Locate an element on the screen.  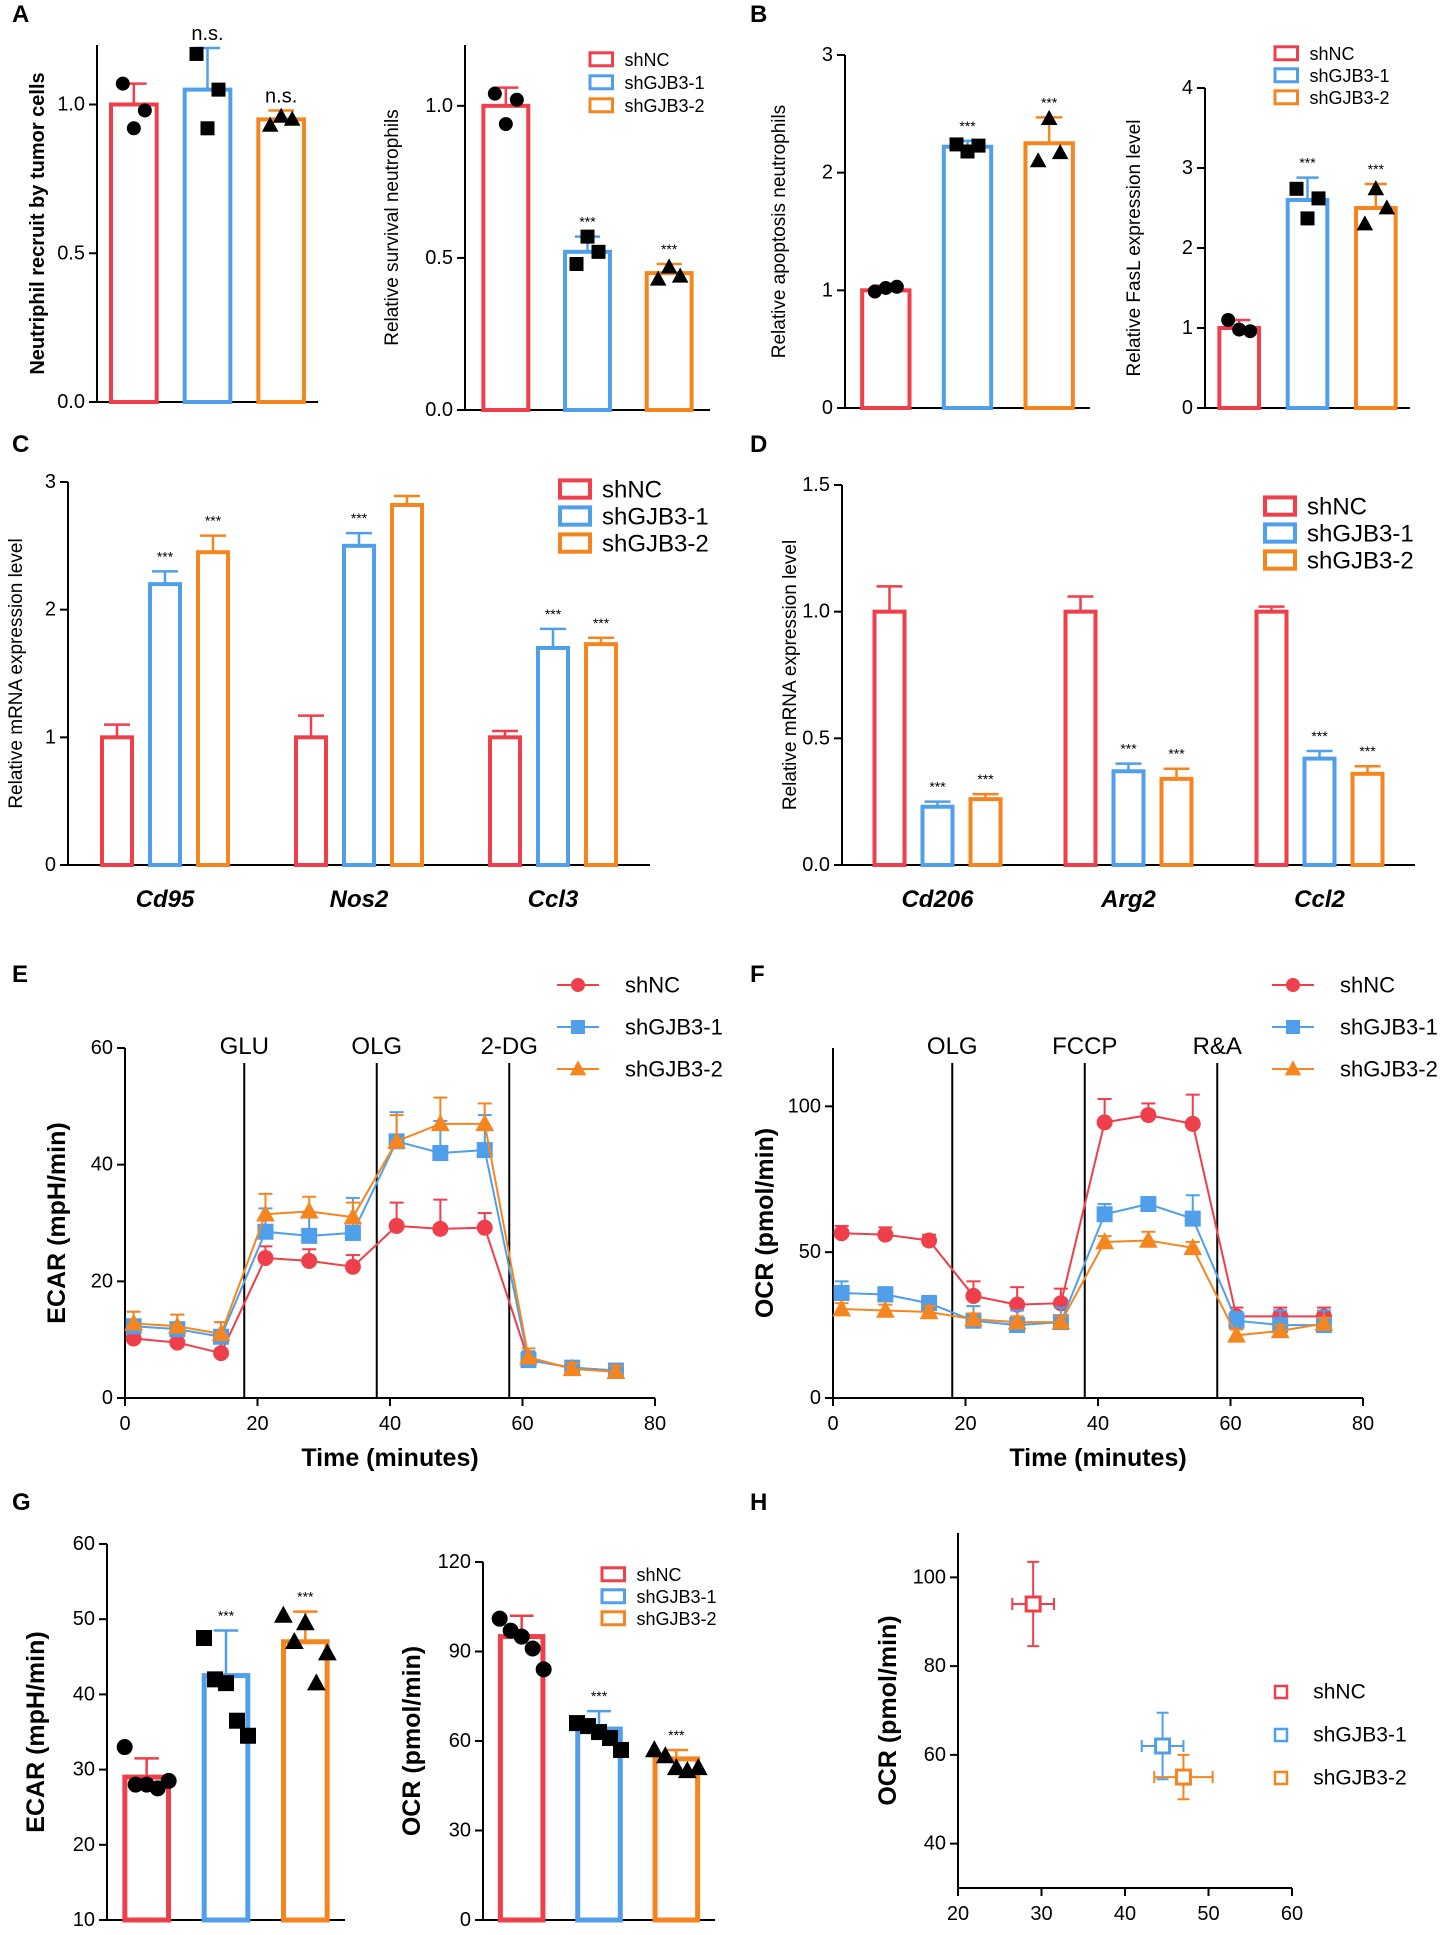
bar-shGJB3-1-Ccl2 is located at coordinates (1319, 811).